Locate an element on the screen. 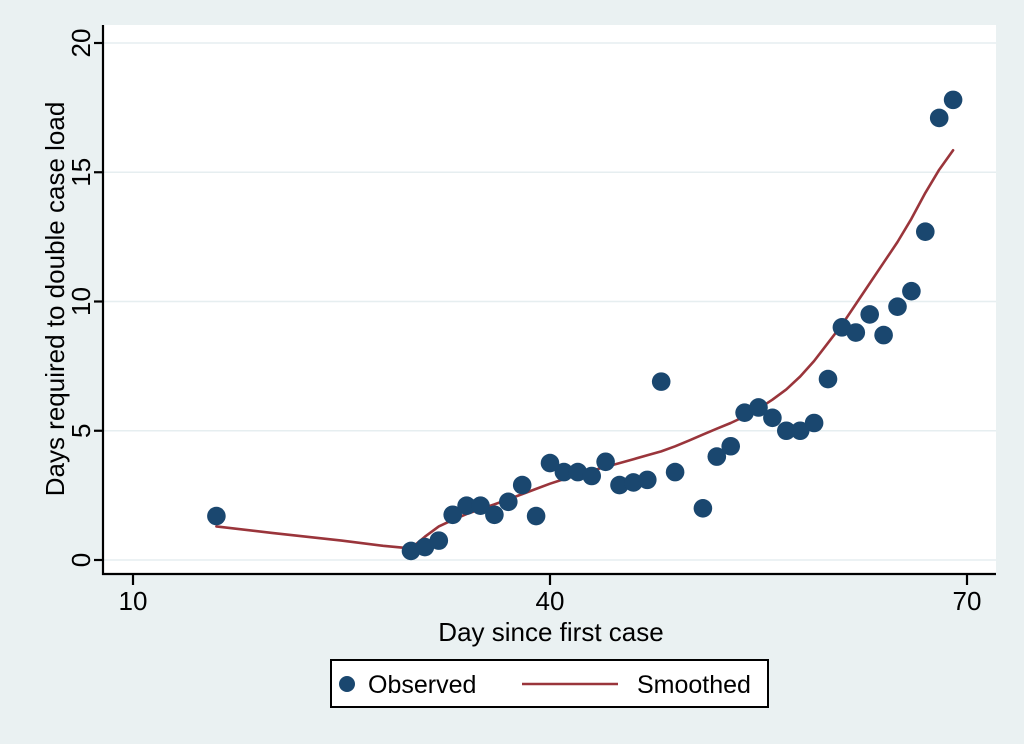 Image resolution: width=1024 pixels, height=749 pixels. x-tick-label: 40 is located at coordinates (550, 601).